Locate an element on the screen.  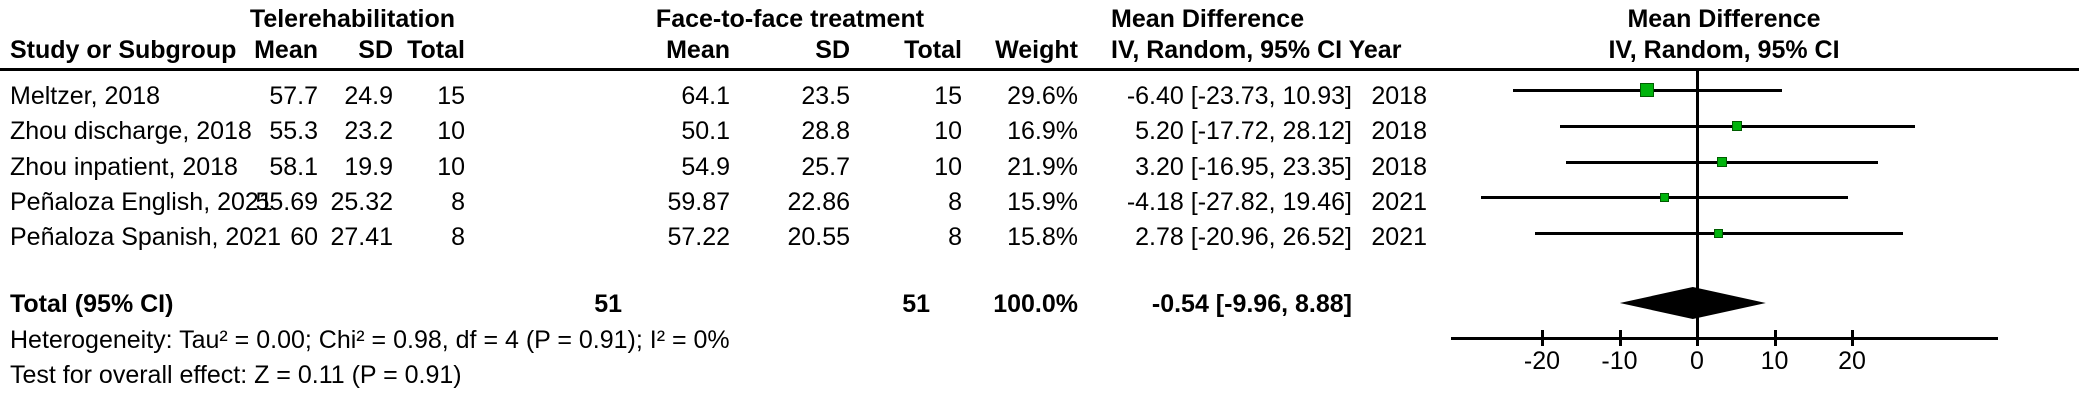
study-name: Zhou discharge, 2018 is located at coordinates (131, 131).